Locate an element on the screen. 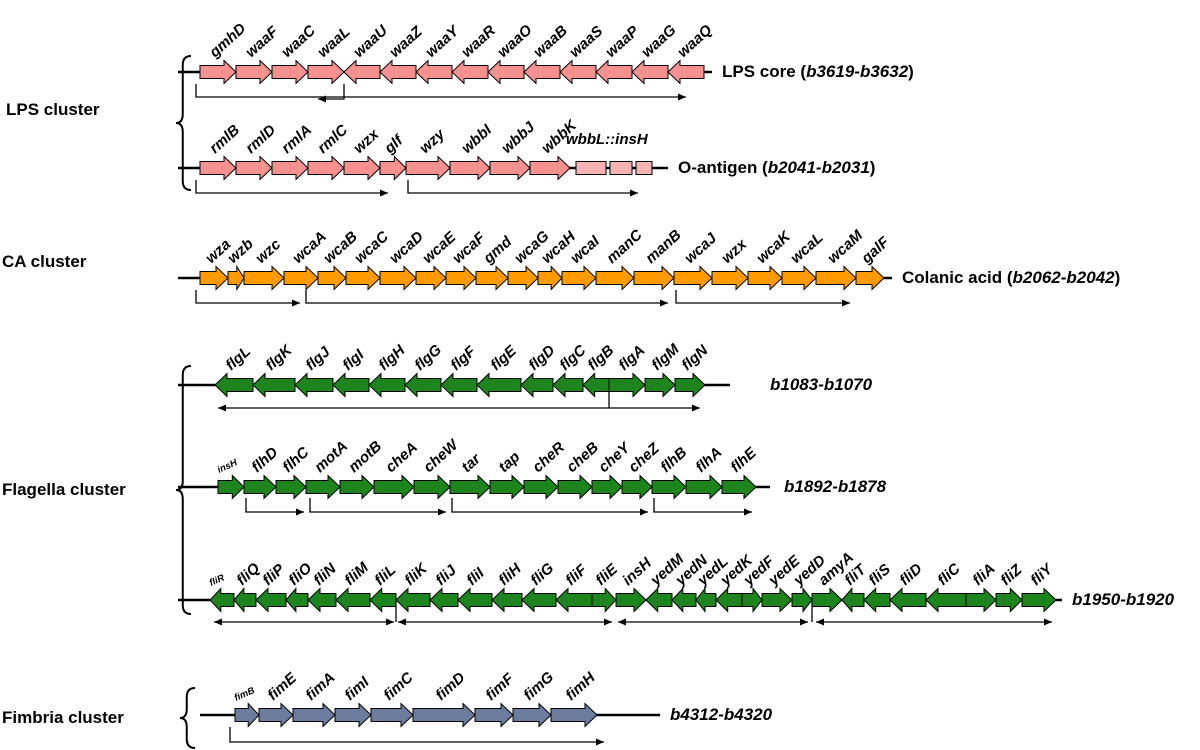 The image size is (1200, 750). gene-waaF-label: waaF is located at coordinates (262, 42).